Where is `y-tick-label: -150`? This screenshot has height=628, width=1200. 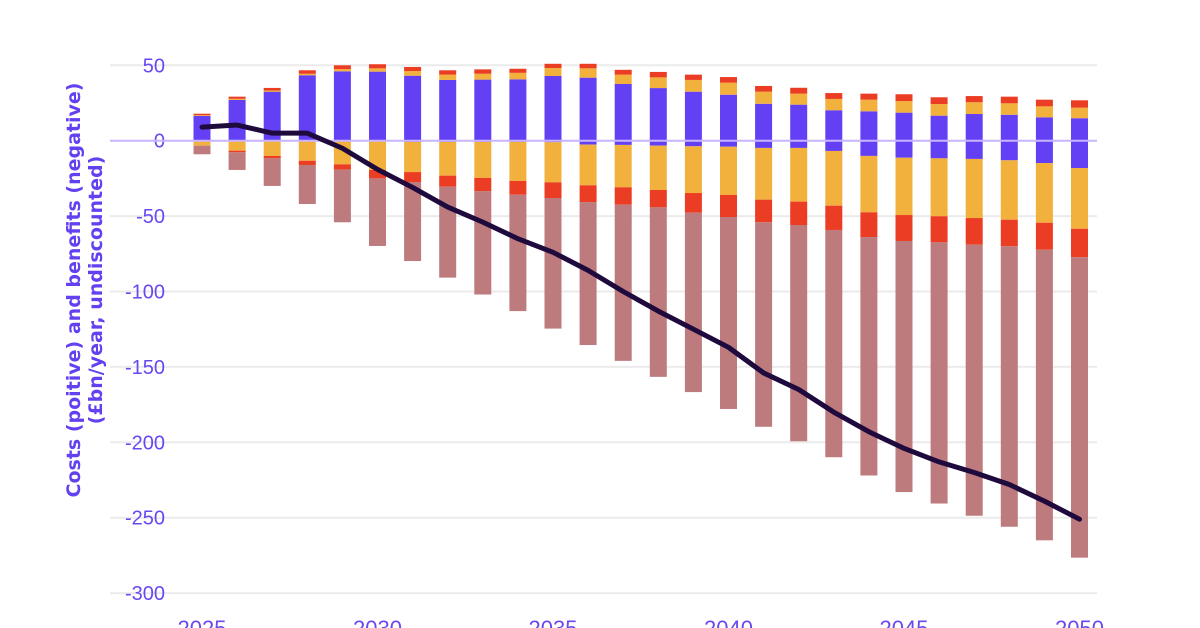
y-tick-label: -150 is located at coordinates (145, 368).